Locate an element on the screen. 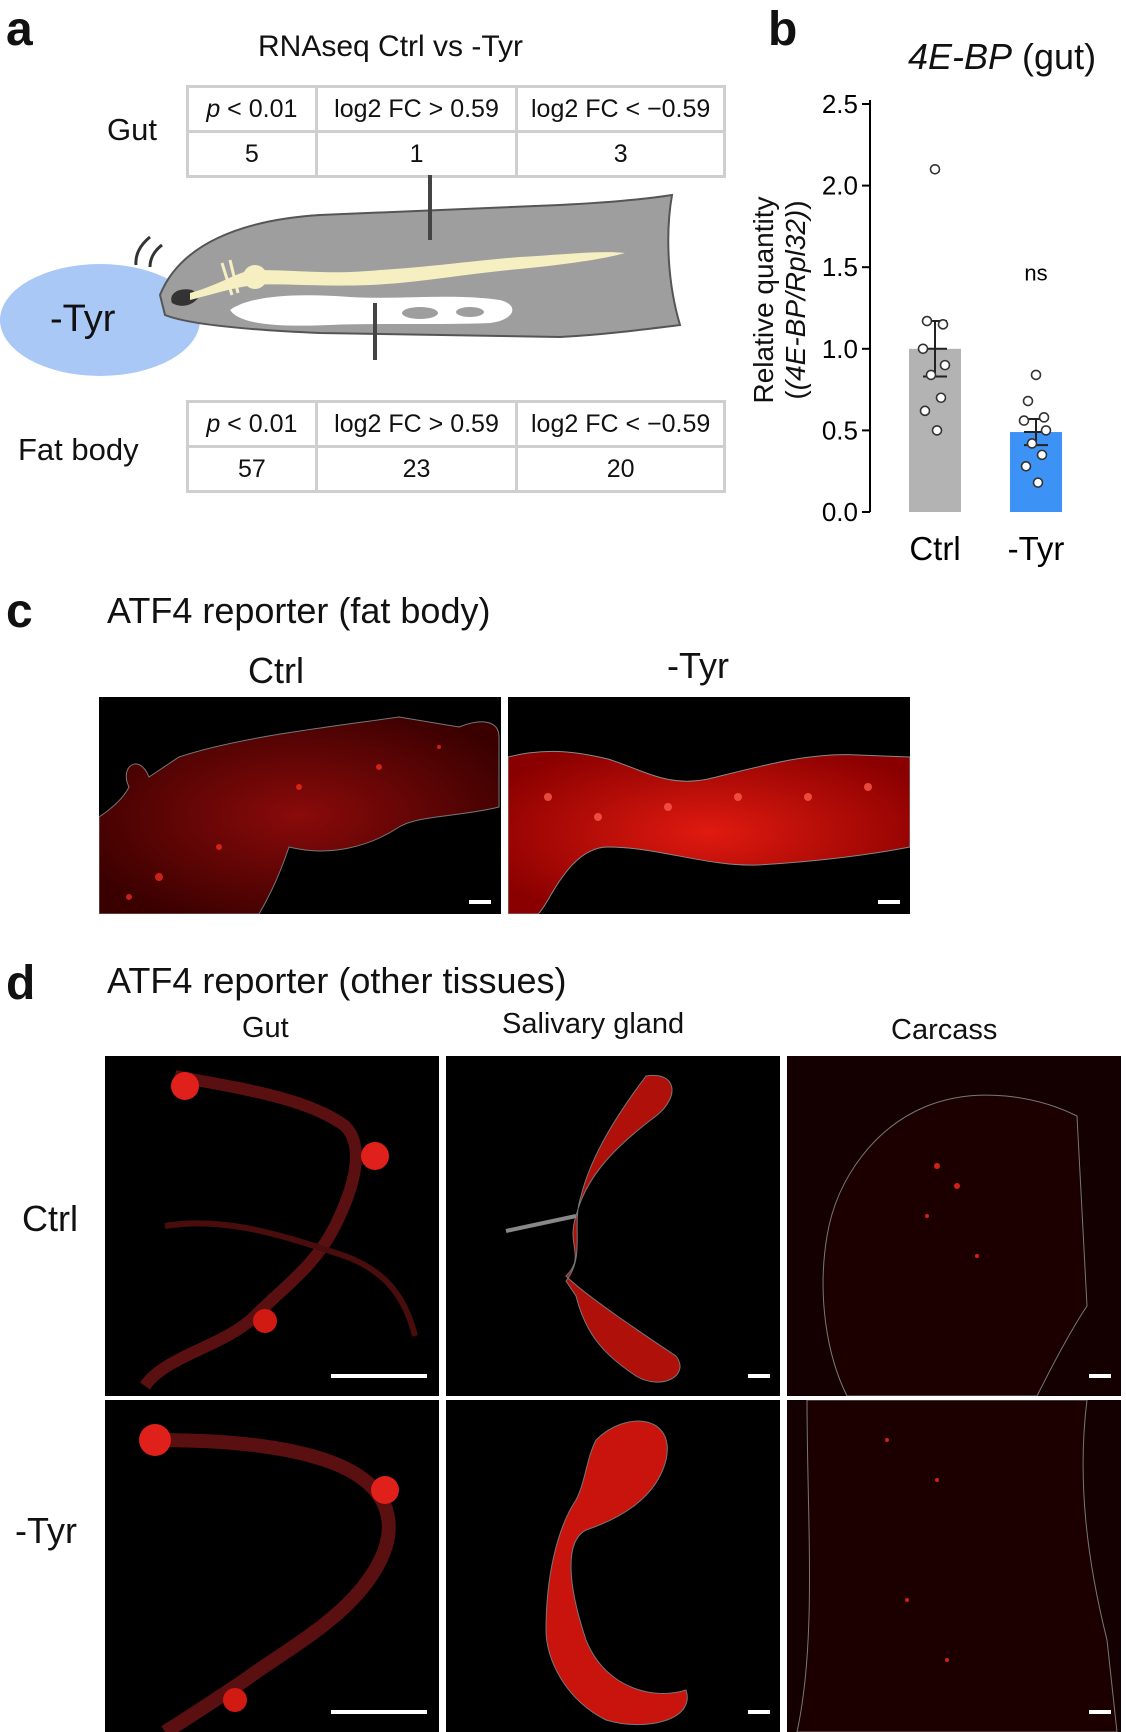  larva-illustration is located at coordinates (341, 275).